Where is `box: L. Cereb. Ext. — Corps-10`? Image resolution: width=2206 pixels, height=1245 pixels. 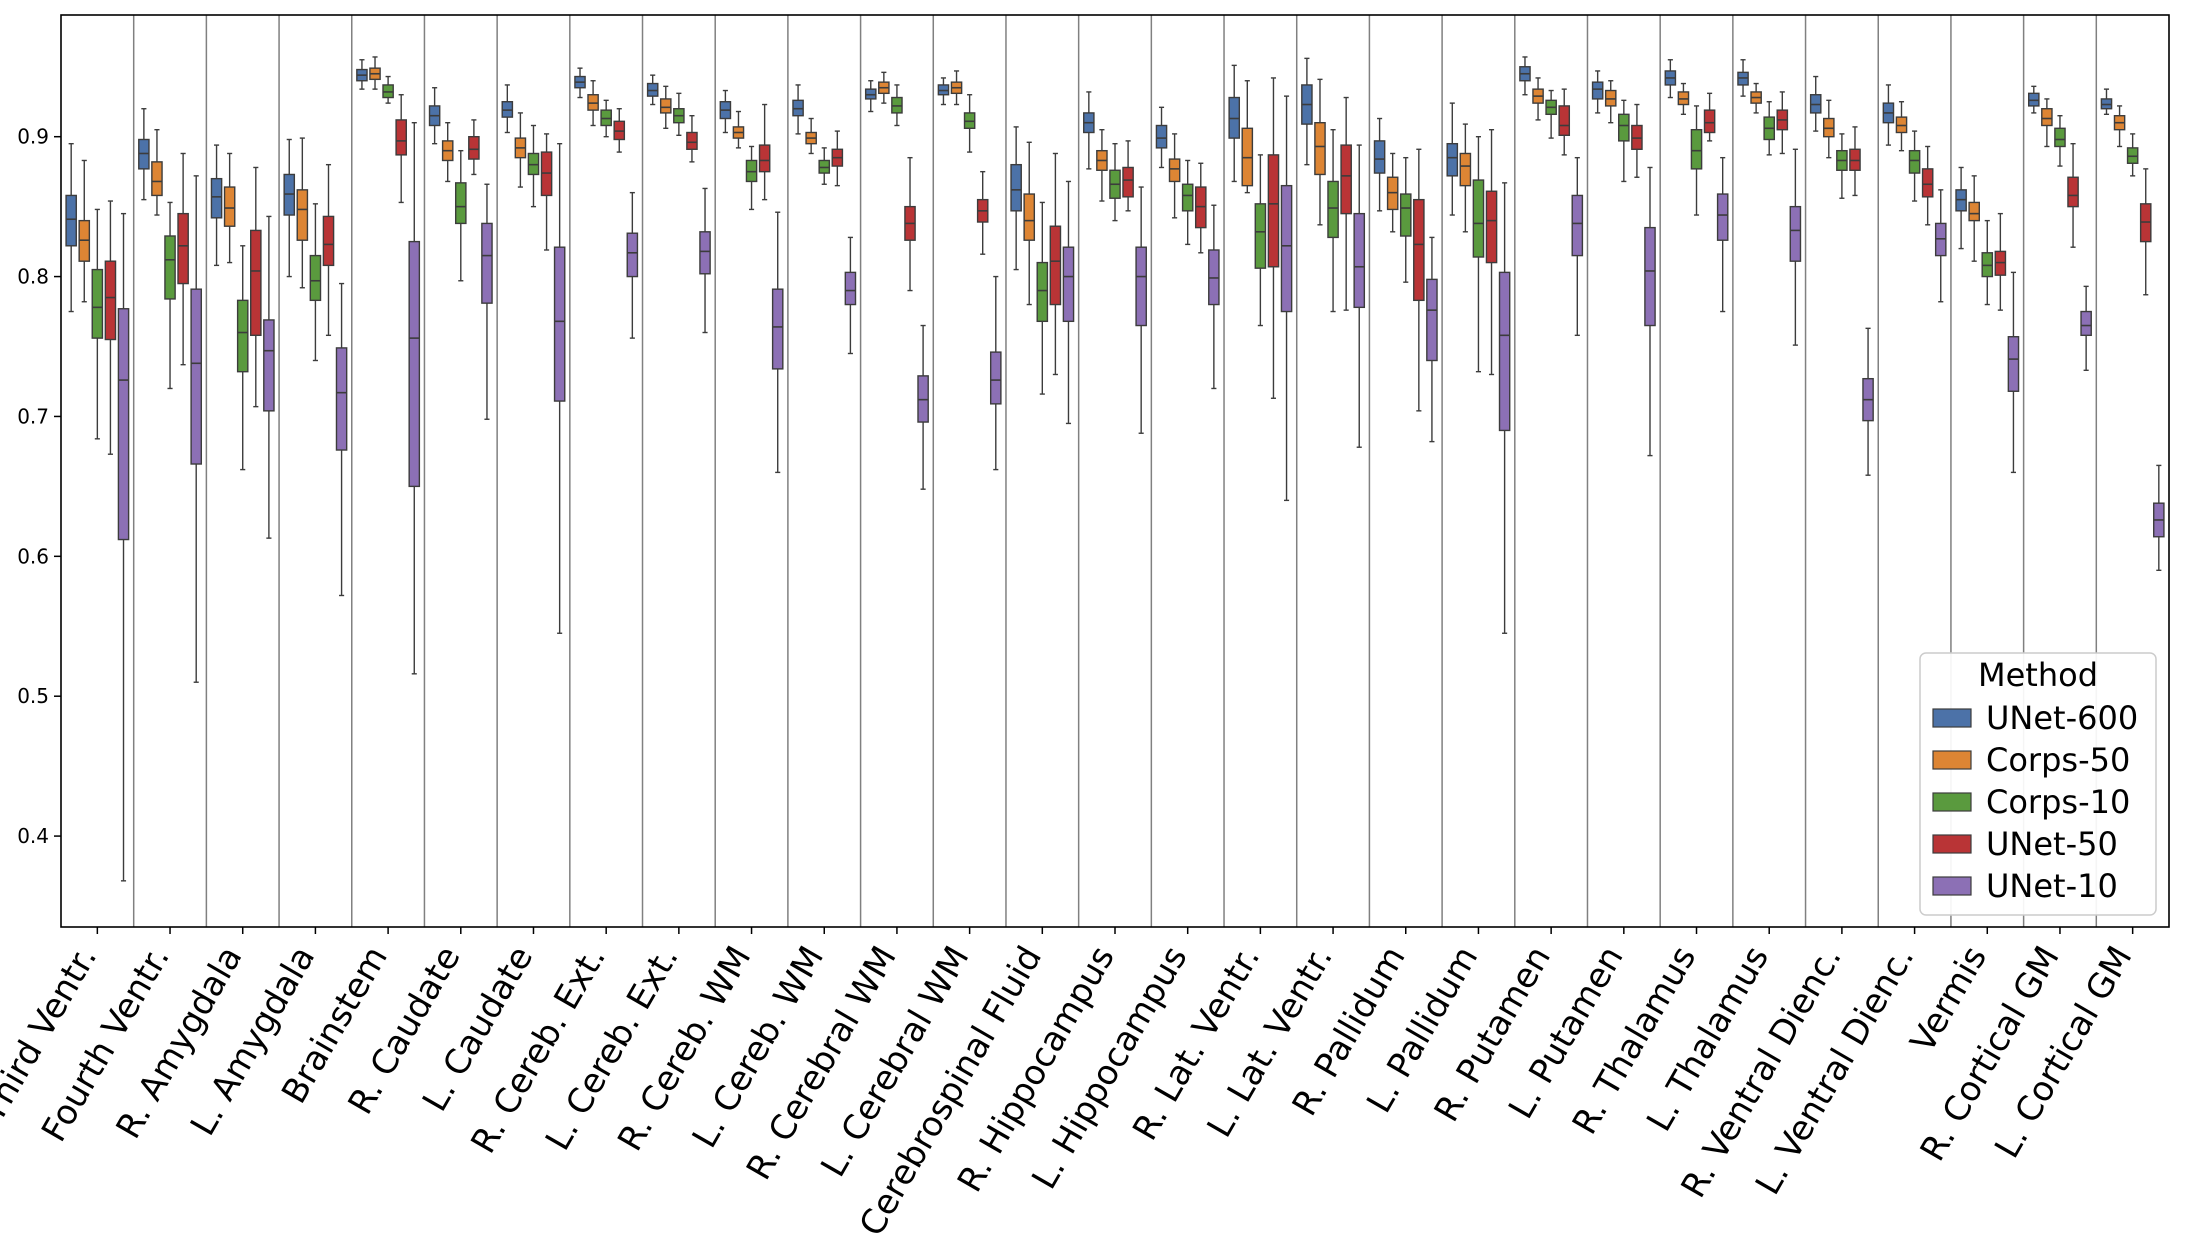
box: L. Cereb. Ext. — Corps-10 is located at coordinates (679, 114).